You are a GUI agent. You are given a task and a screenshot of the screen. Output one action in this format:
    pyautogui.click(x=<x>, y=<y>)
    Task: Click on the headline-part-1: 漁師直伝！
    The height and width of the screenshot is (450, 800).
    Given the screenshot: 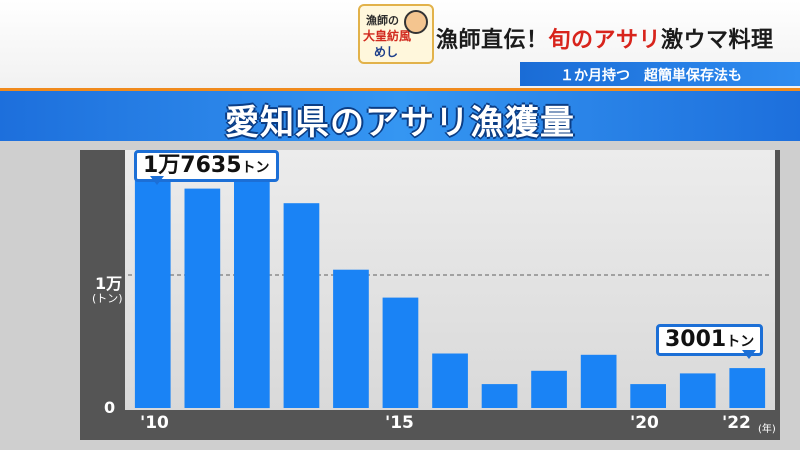 What is the action you would take?
    pyautogui.click(x=492, y=40)
    